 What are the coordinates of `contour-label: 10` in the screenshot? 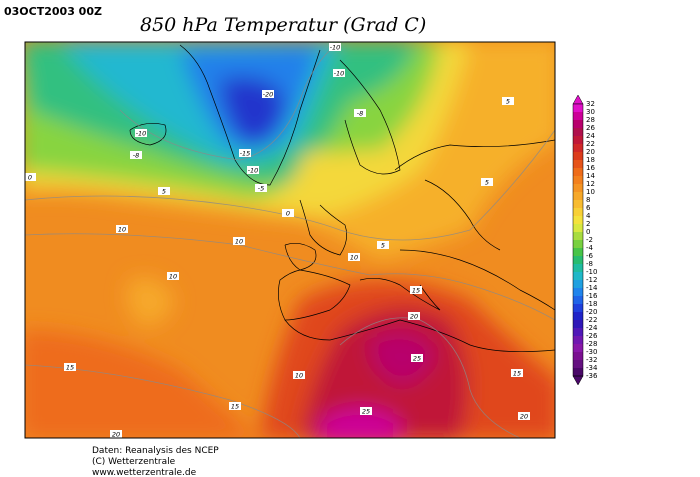 It's located at (299, 376).